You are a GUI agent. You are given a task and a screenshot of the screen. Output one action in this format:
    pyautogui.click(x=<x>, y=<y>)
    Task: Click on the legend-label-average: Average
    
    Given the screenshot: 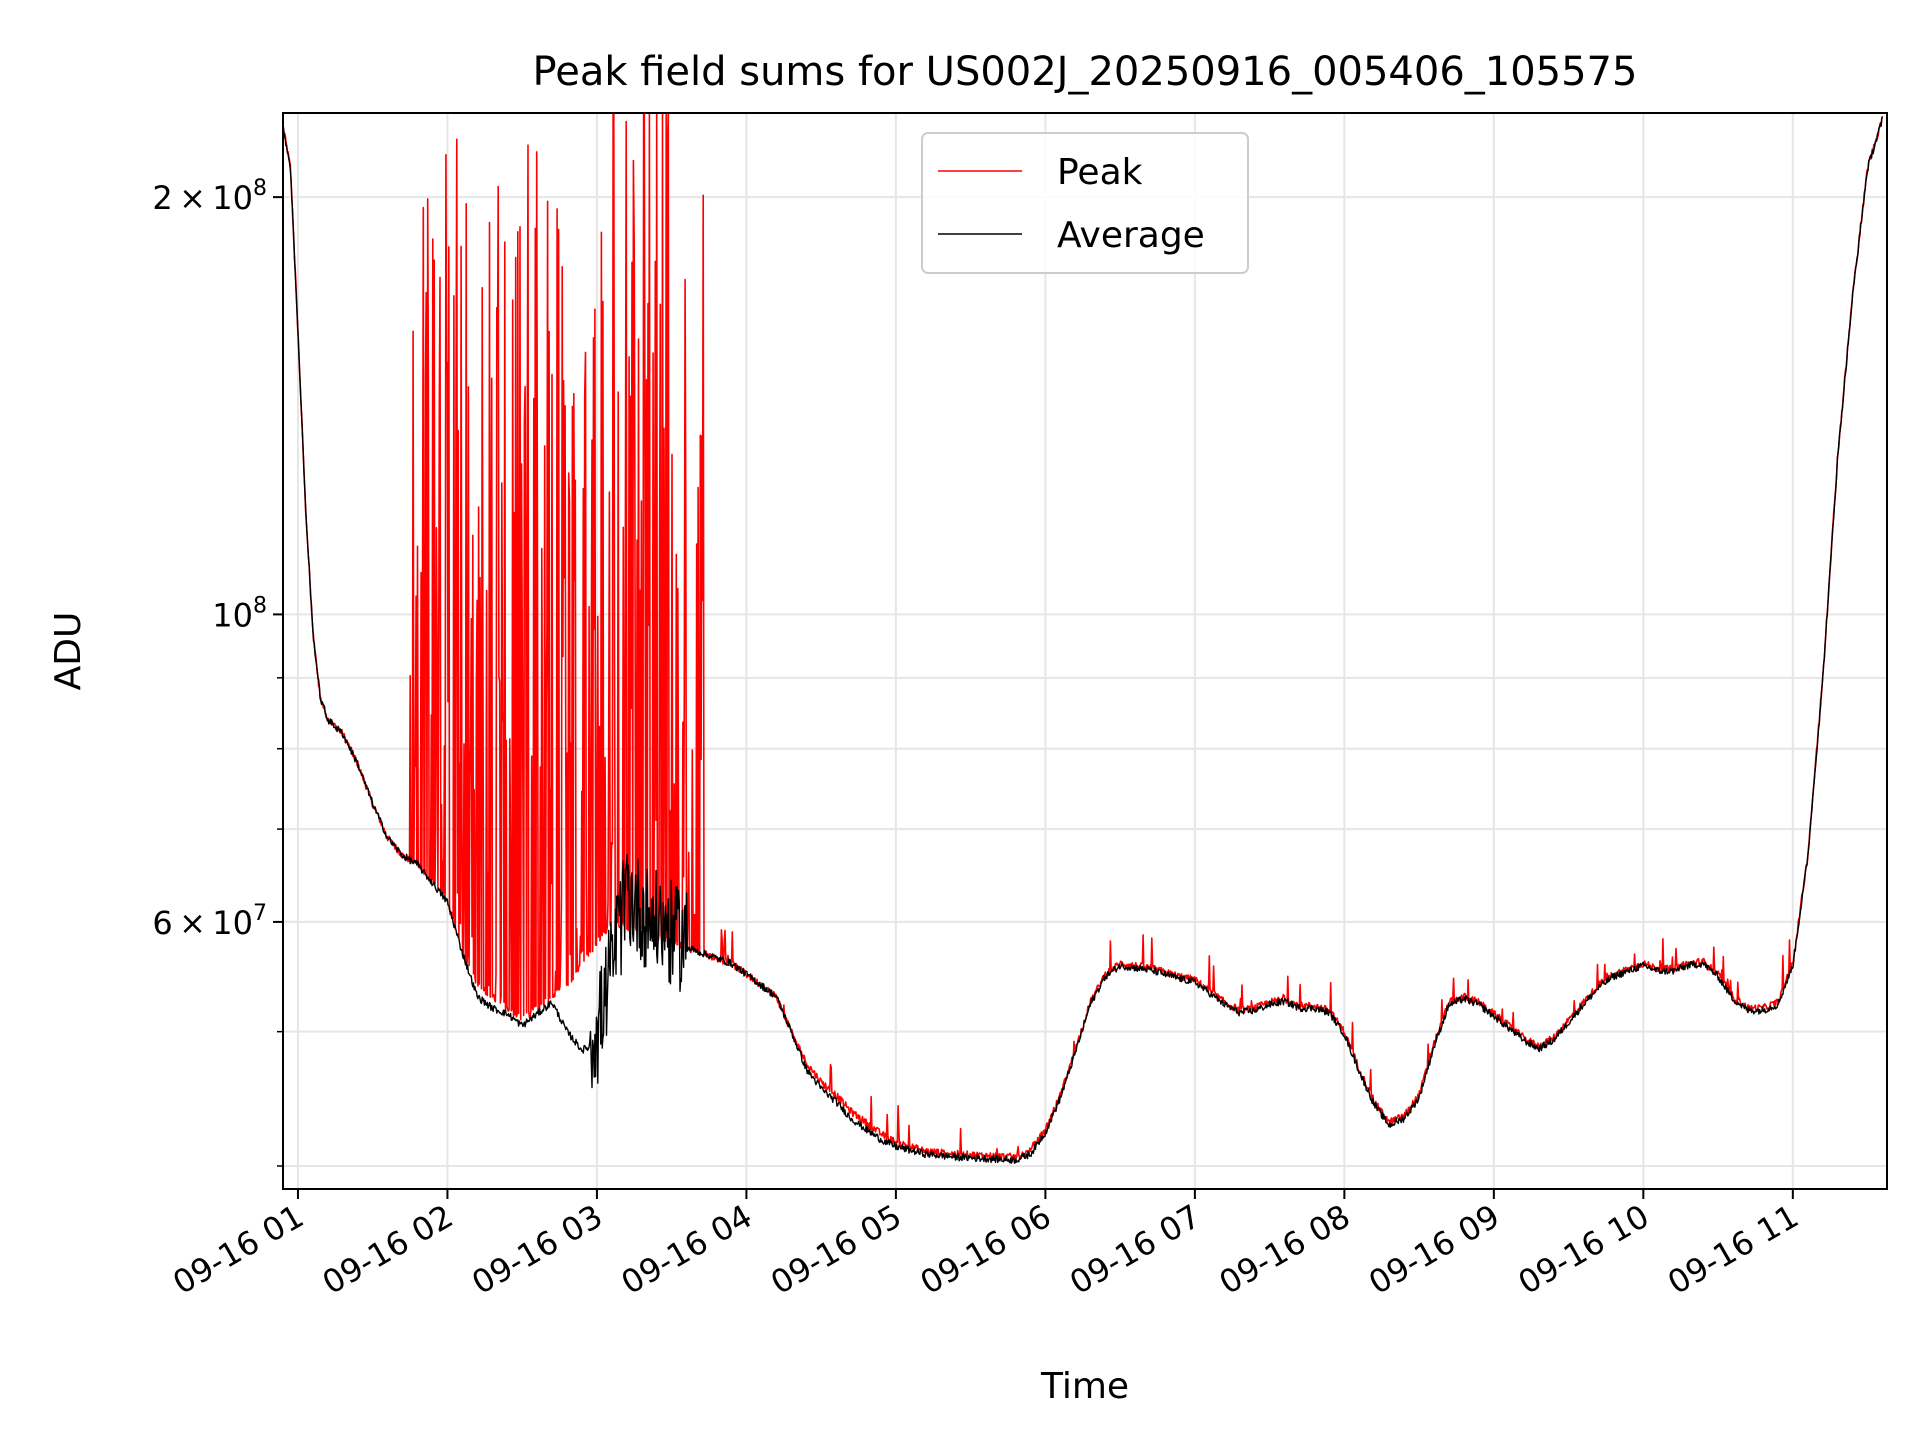 What is the action you would take?
    pyautogui.click(x=1131, y=235)
    